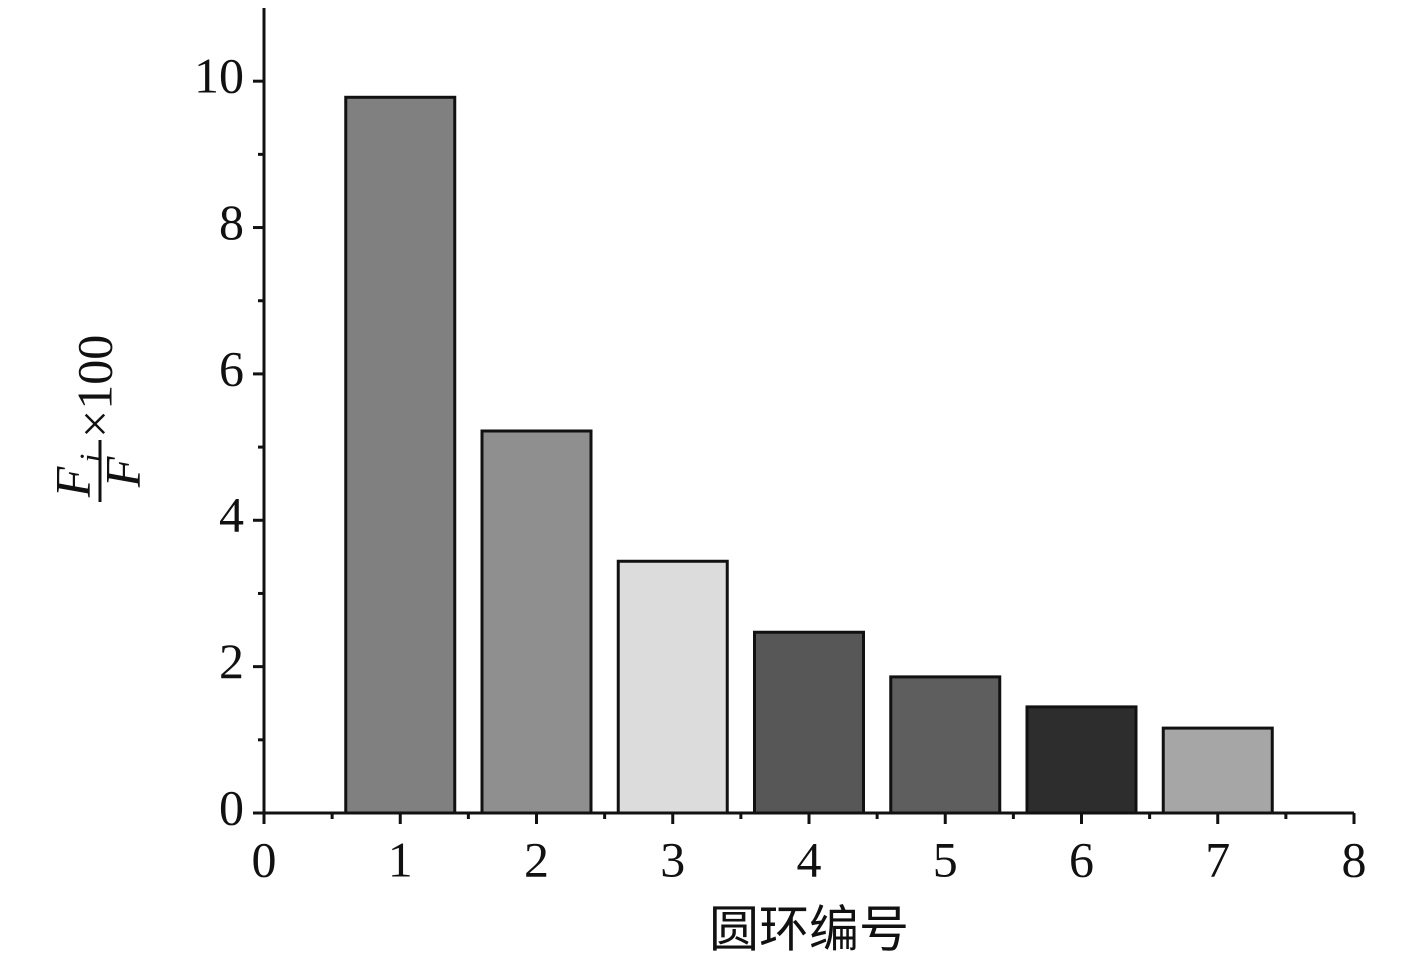  What do you see at coordinates (231, 661) in the screenshot?
I see `y-tick-label: 2` at bounding box center [231, 661].